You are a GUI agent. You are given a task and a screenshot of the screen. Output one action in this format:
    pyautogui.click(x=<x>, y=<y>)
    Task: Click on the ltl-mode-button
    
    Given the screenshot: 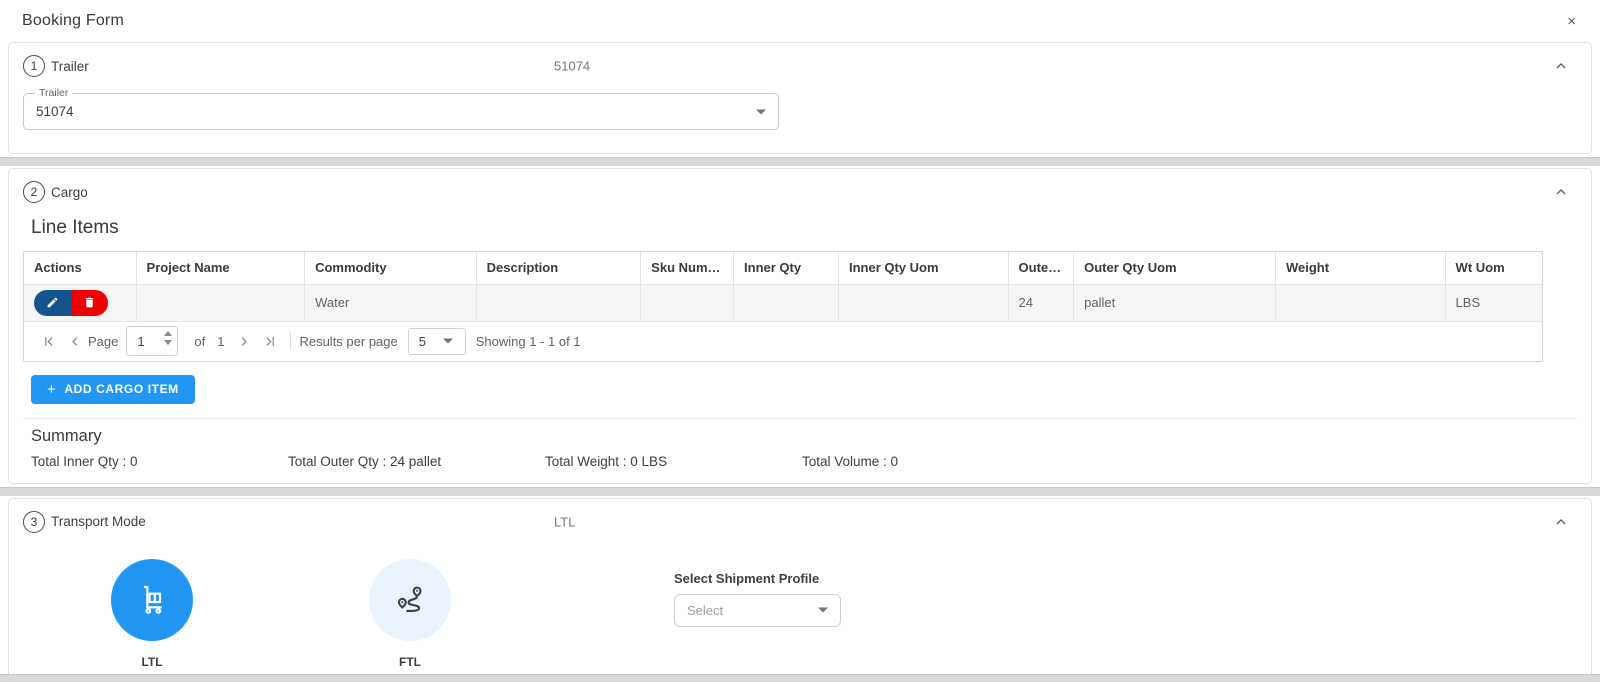 What is the action you would take?
    pyautogui.click(x=152, y=599)
    